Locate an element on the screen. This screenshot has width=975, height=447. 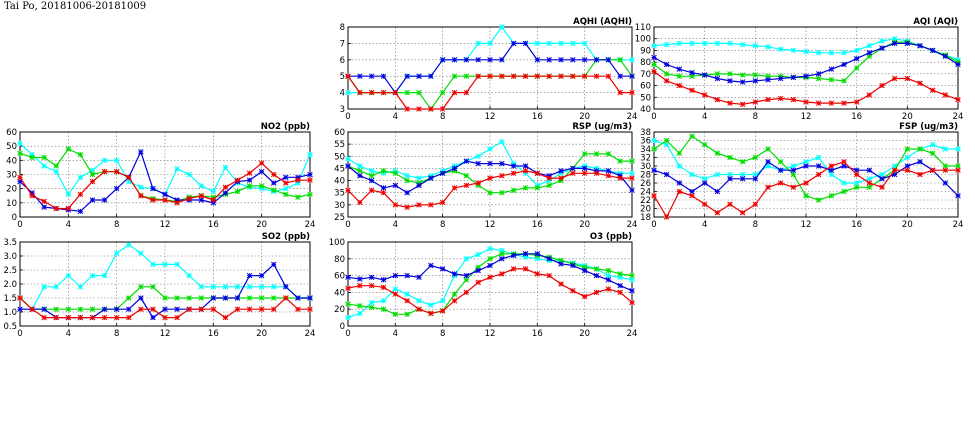
y-tick-label: 40 is located at coordinates (11, 161).